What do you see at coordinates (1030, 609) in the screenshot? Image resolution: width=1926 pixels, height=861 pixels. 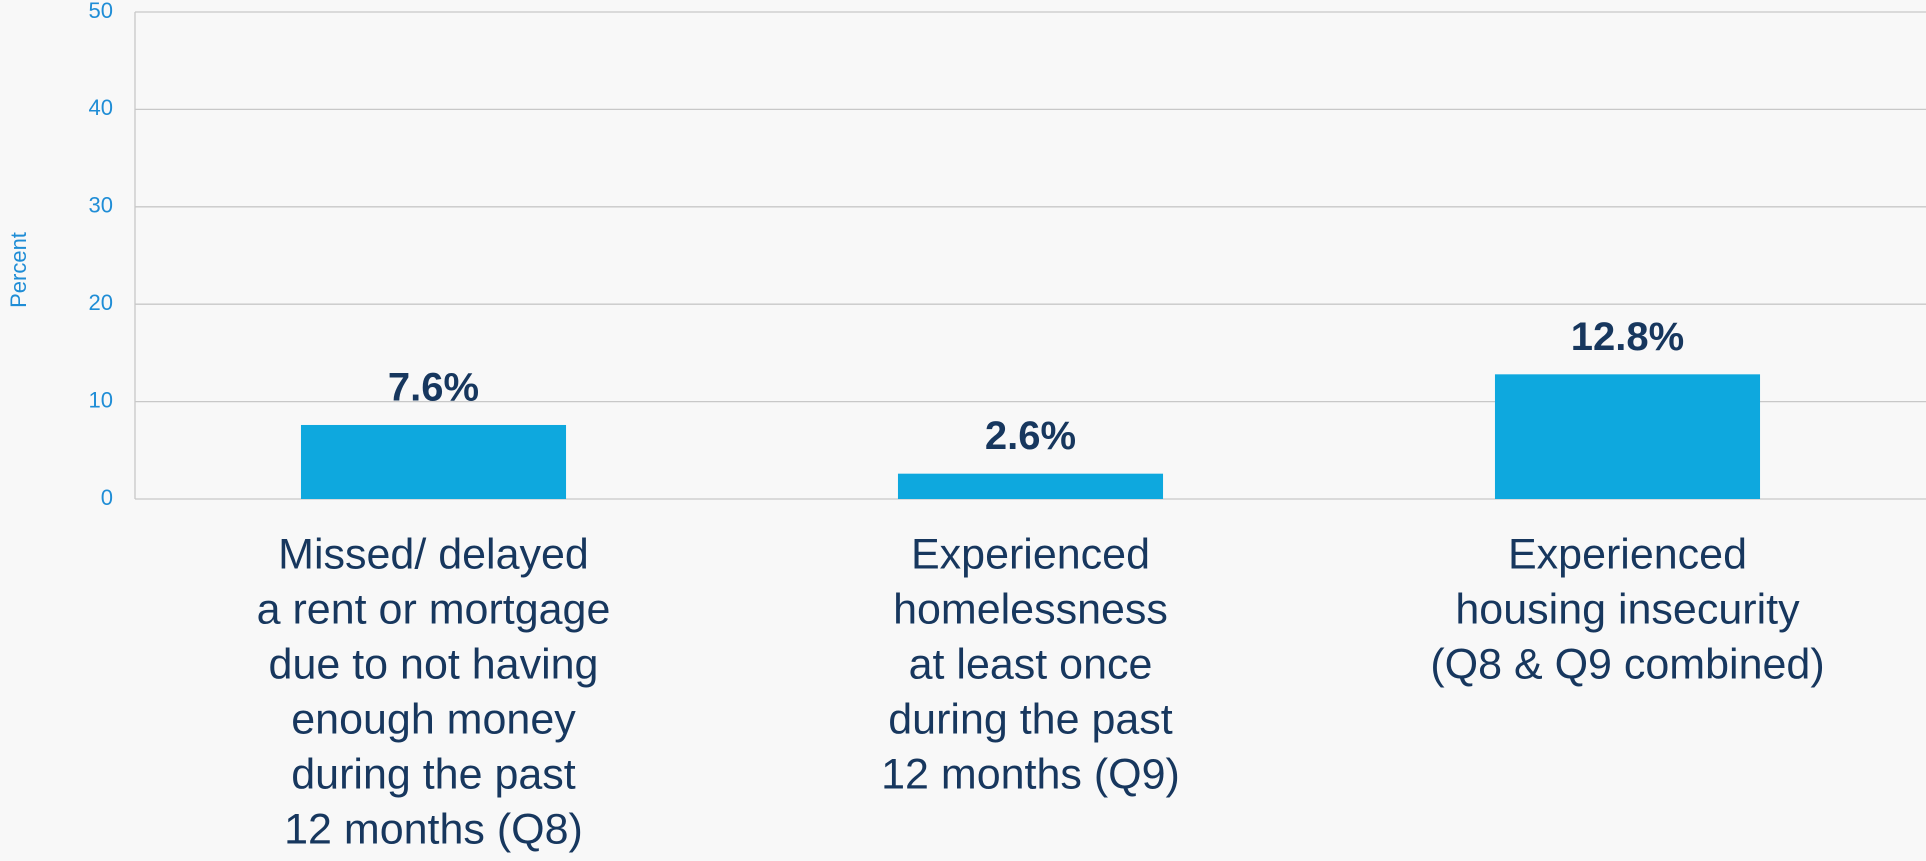 I see `x-tick-label: homelessness` at bounding box center [1030, 609].